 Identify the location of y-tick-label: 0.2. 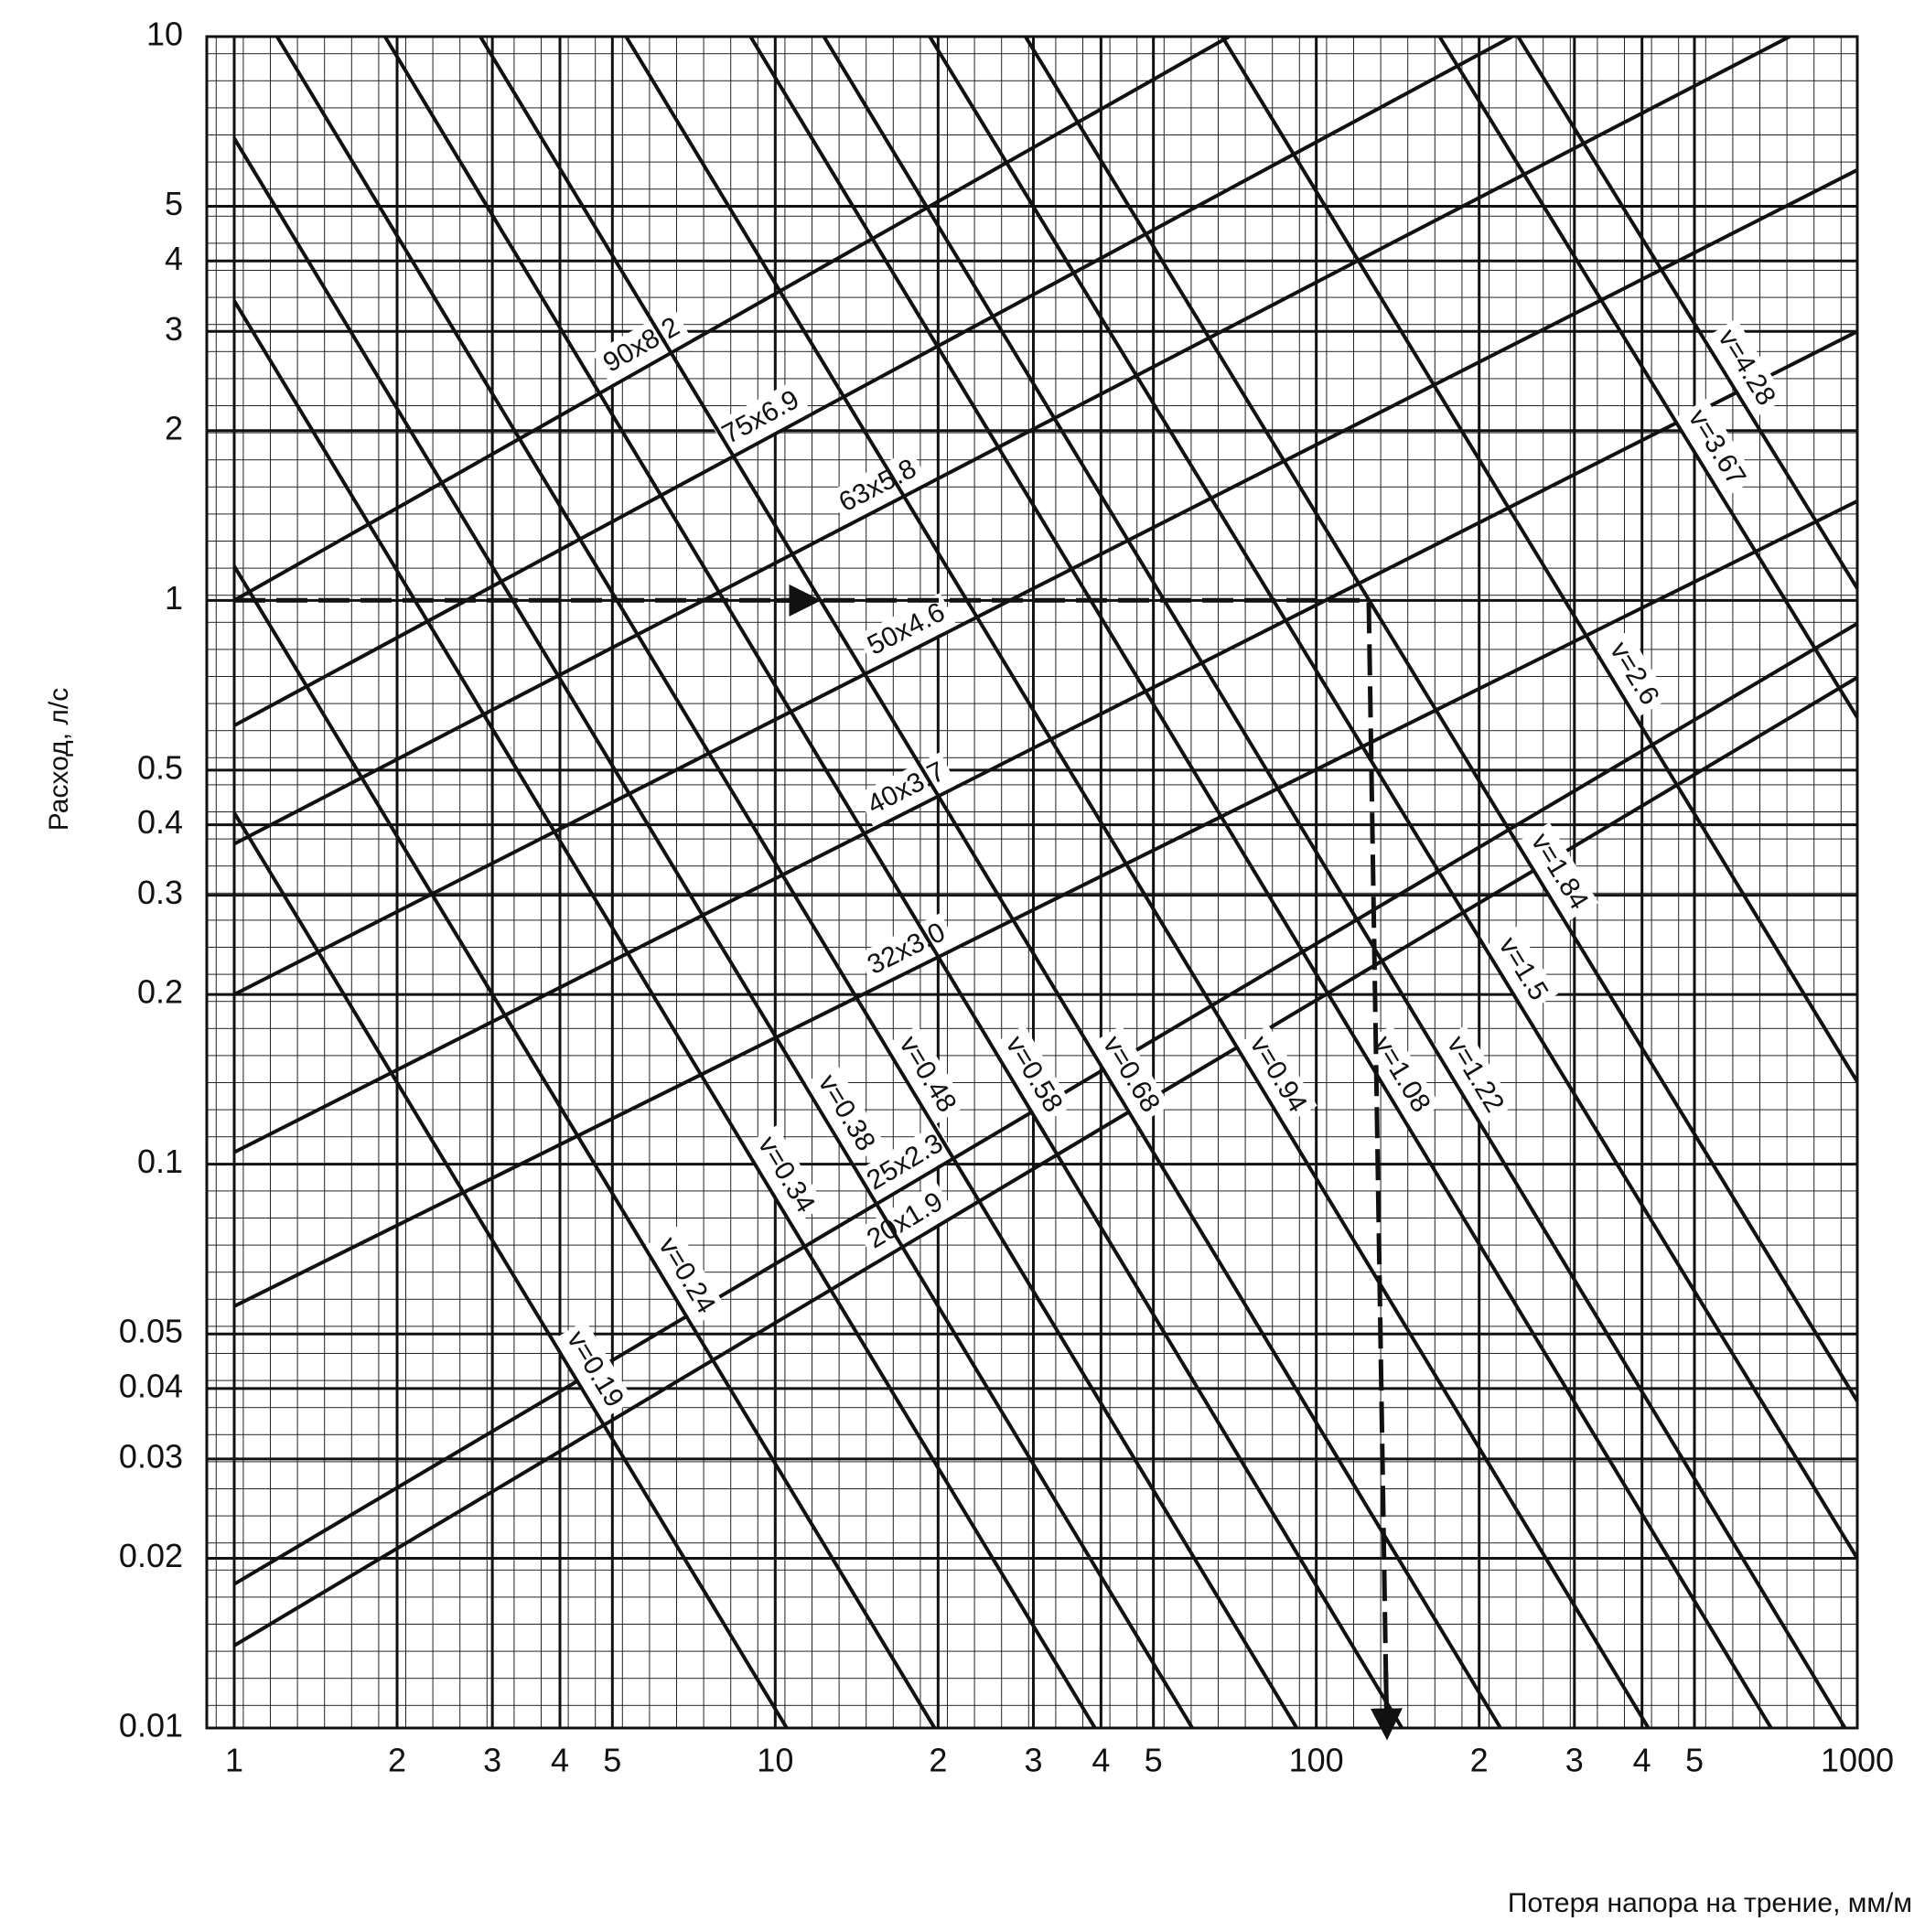
(160, 992).